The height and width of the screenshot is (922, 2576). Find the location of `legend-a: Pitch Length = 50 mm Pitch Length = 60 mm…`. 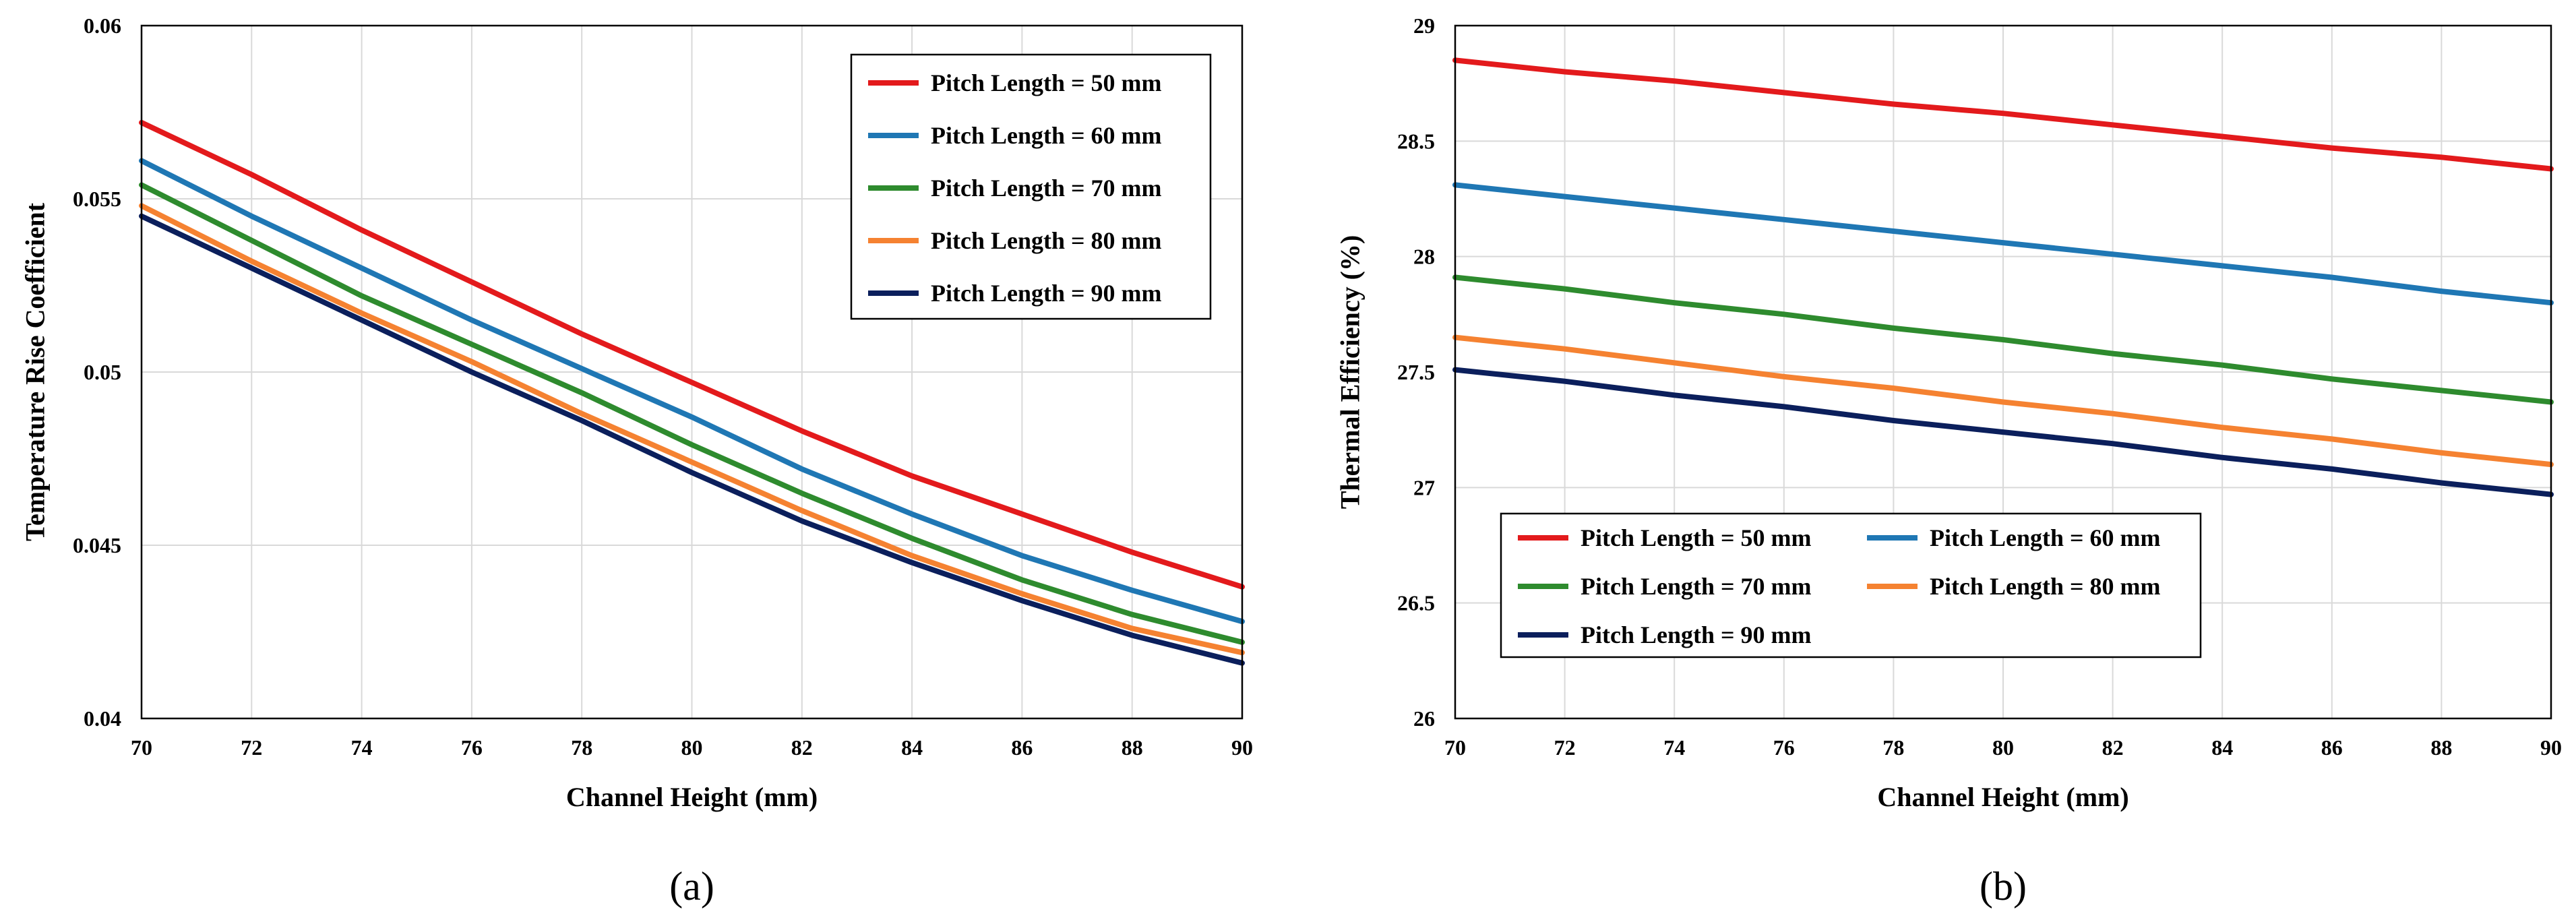

legend-a: Pitch Length = 50 mm Pitch Length = 60 mm… is located at coordinates (1031, 186).